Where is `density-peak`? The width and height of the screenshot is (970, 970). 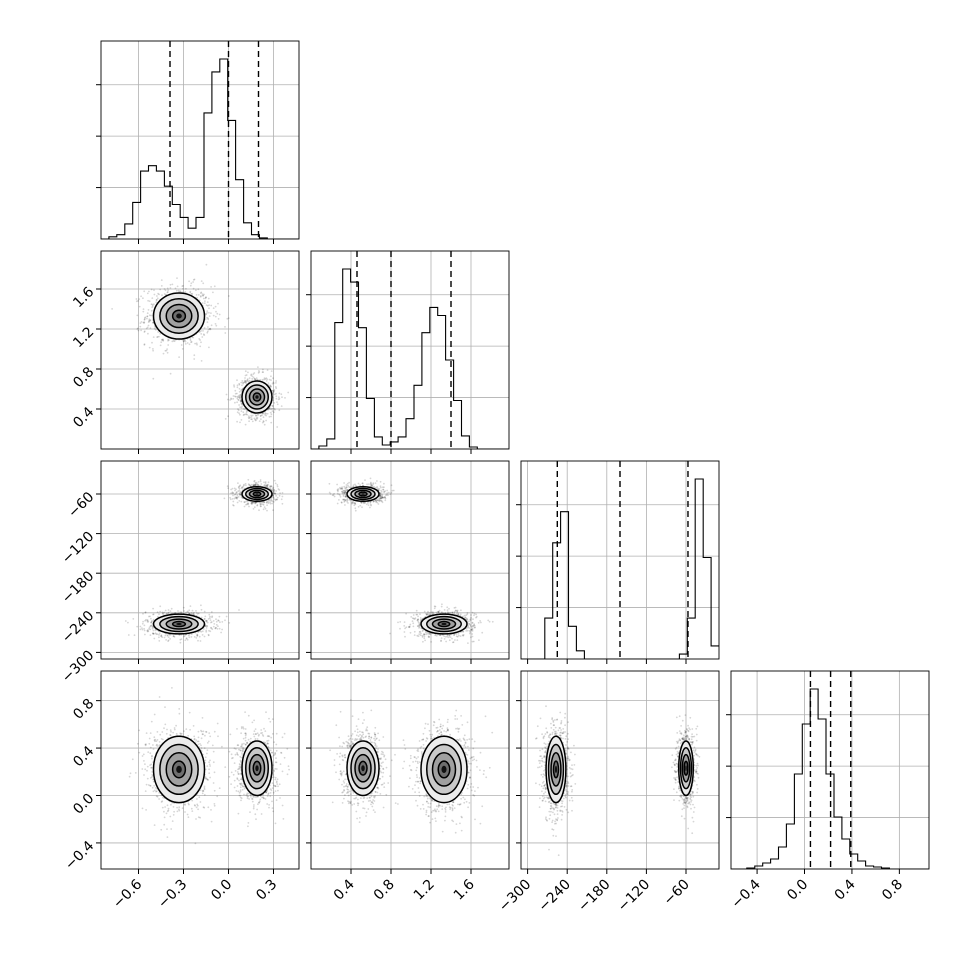
density-peak is located at coordinates (257, 494).